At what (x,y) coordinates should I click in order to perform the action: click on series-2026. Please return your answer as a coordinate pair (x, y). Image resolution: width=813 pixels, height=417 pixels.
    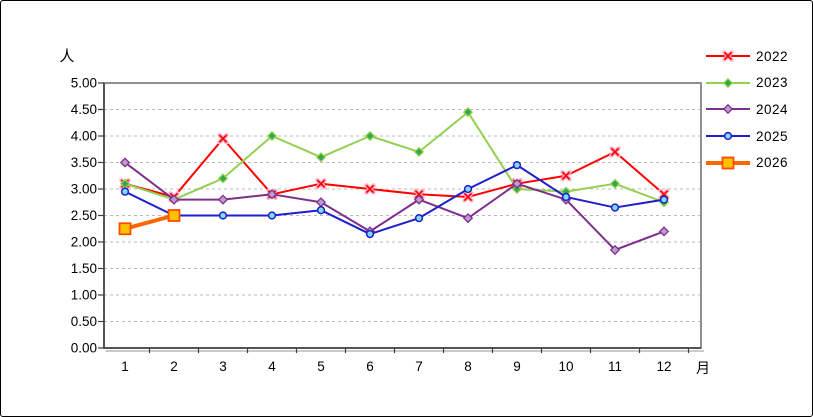
    Looking at the image, I should click on (149, 222).